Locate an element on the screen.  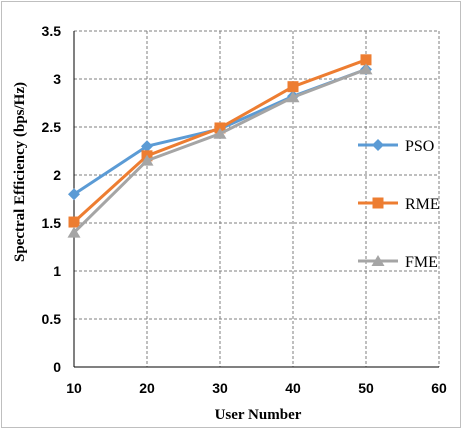
x-tick-label: 20 is located at coordinates (147, 388).